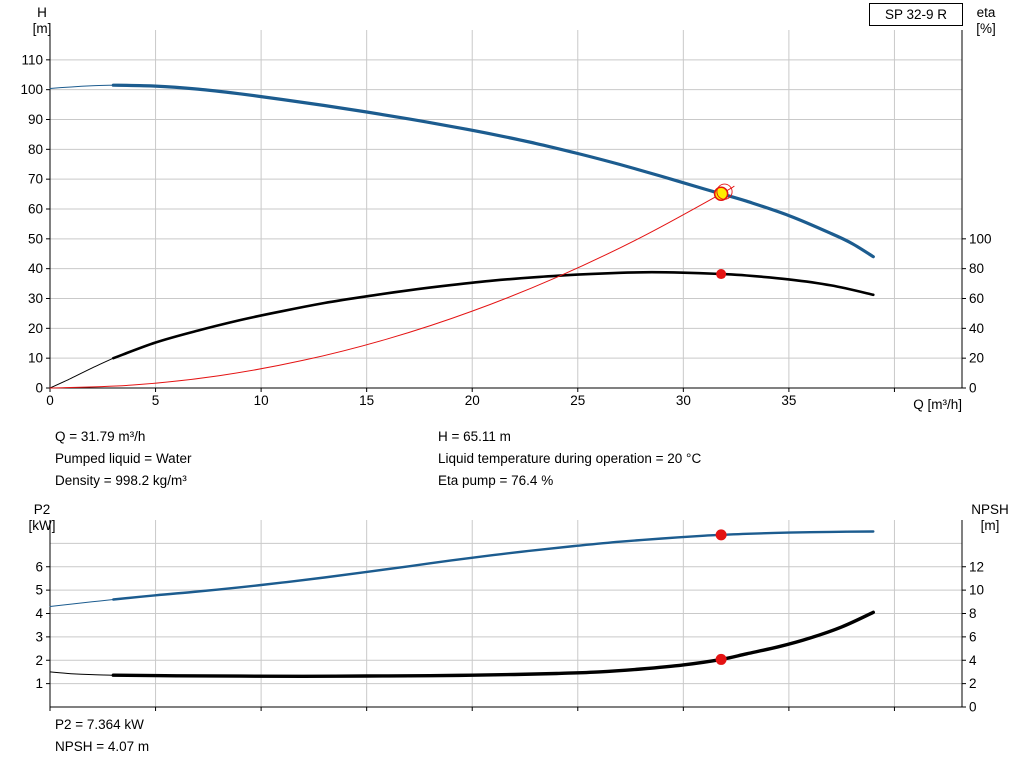  What do you see at coordinates (990, 509) in the screenshot?
I see `npsh-axis-title-symbol: NPSH` at bounding box center [990, 509].